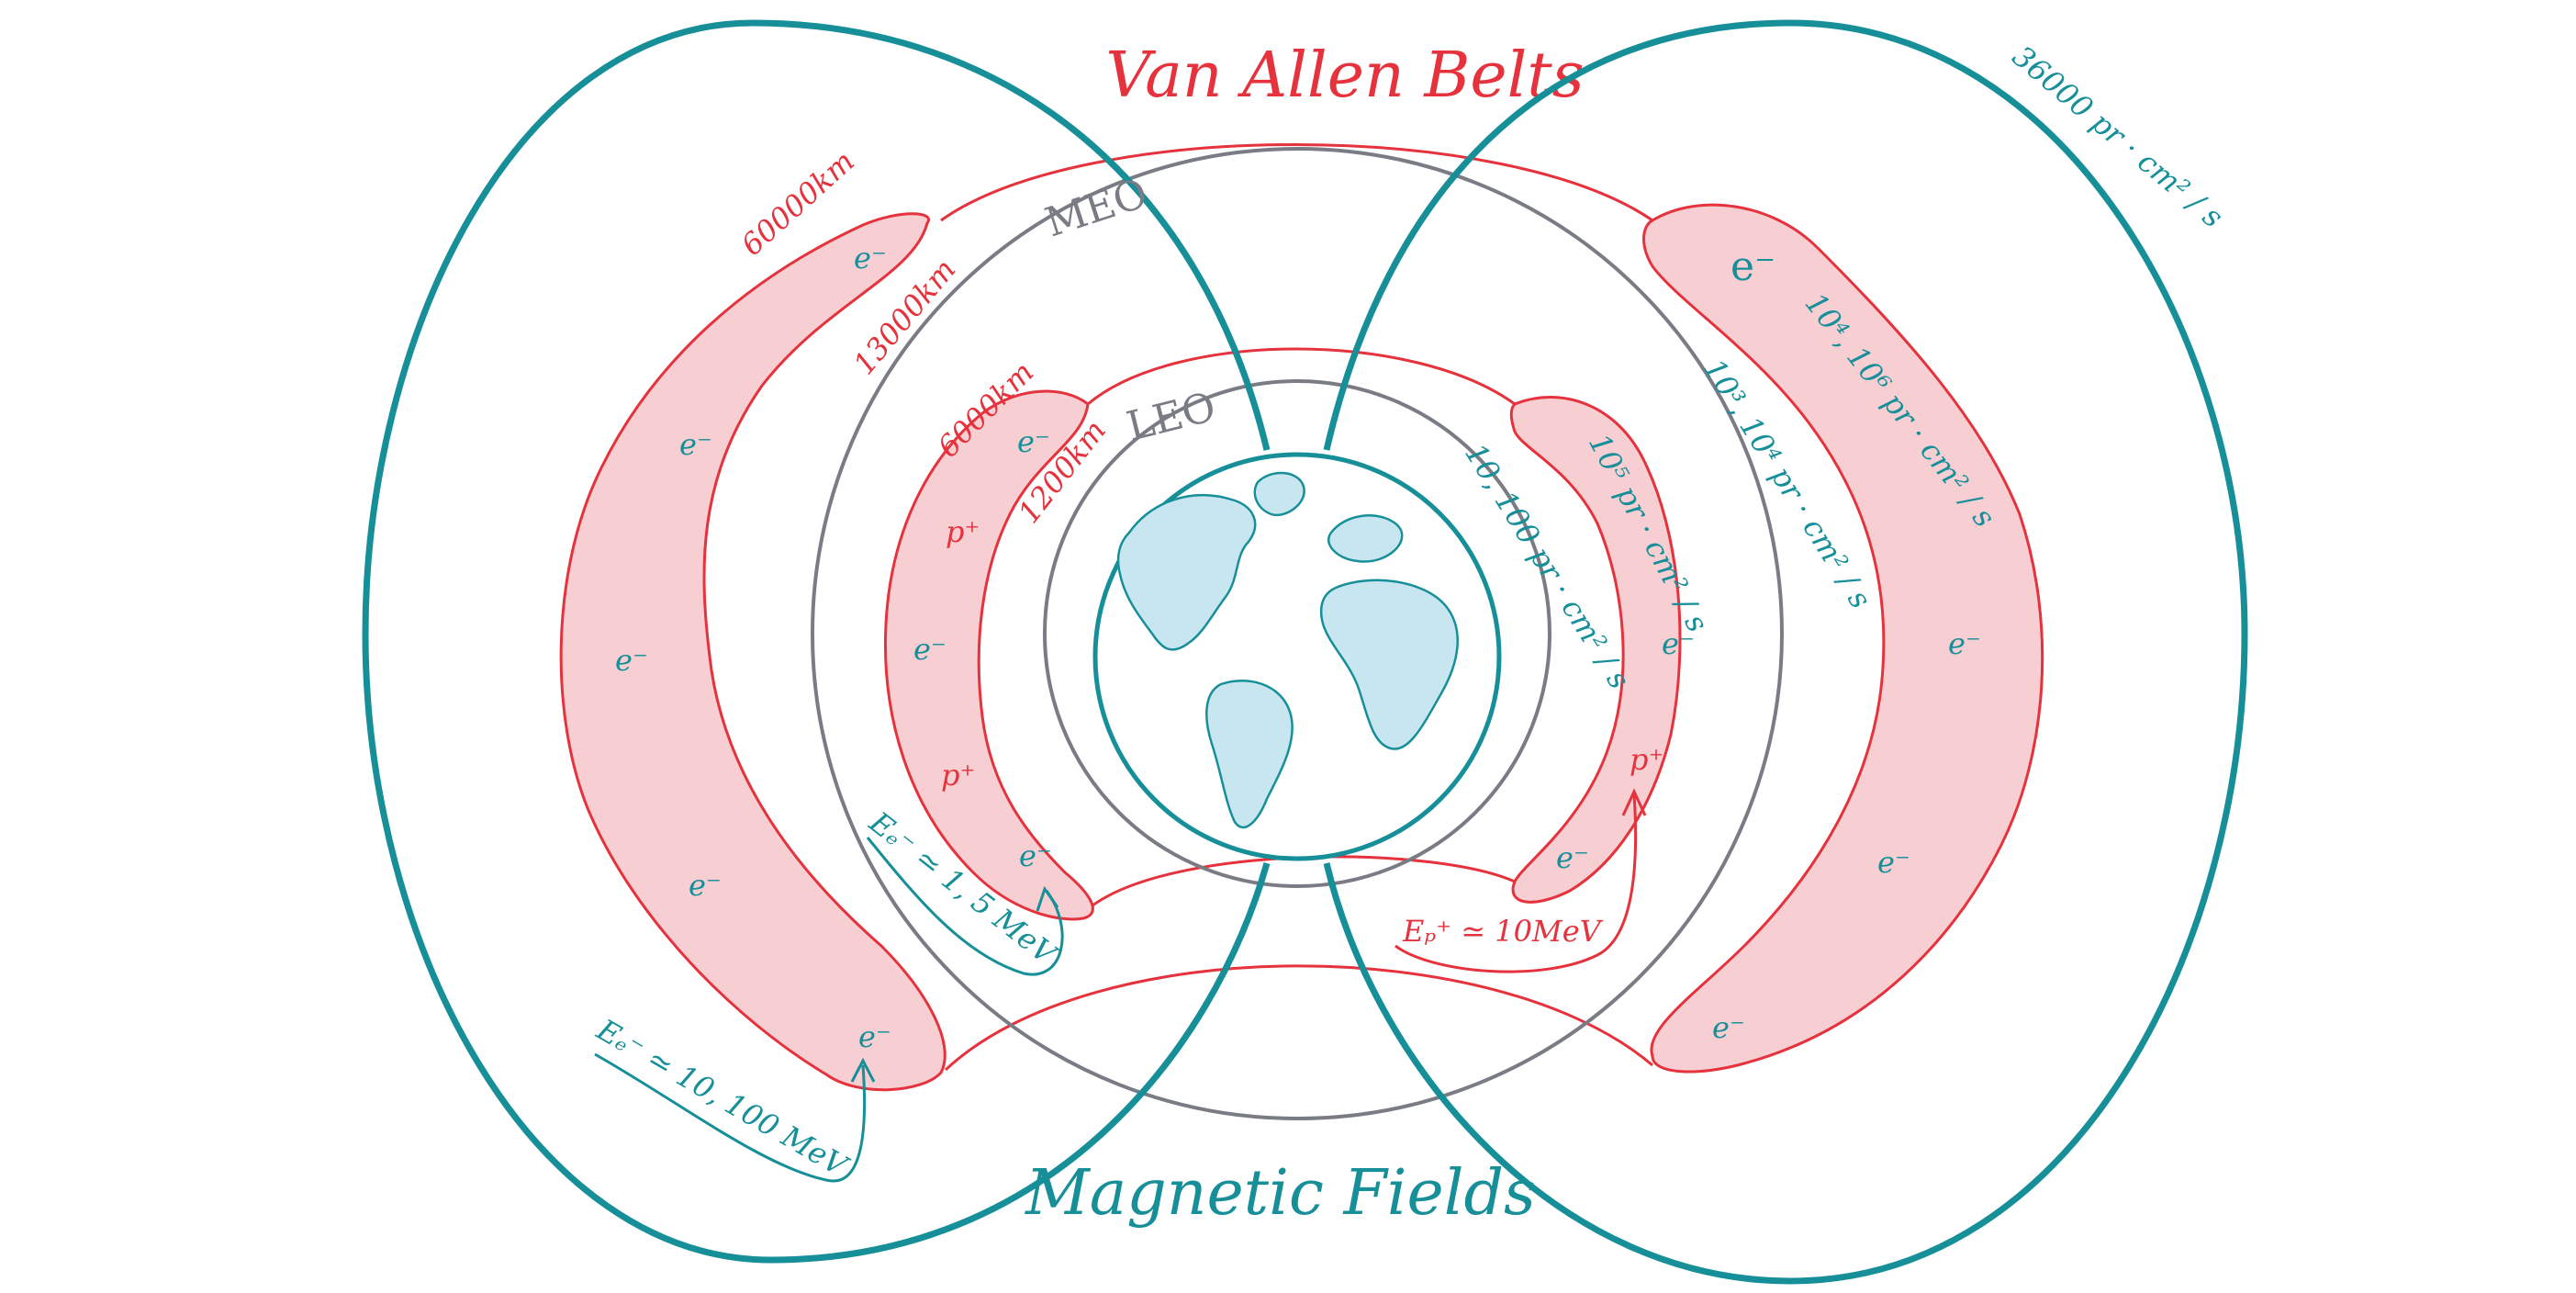  What do you see at coordinates (988, 655) in the screenshot?
I see `inner-belt-left` at bounding box center [988, 655].